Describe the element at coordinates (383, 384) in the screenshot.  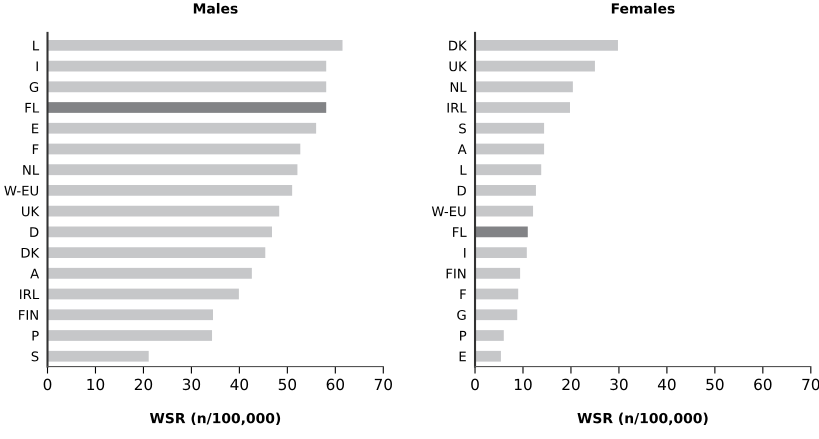
I see `x-tick-label: 70` at that location.